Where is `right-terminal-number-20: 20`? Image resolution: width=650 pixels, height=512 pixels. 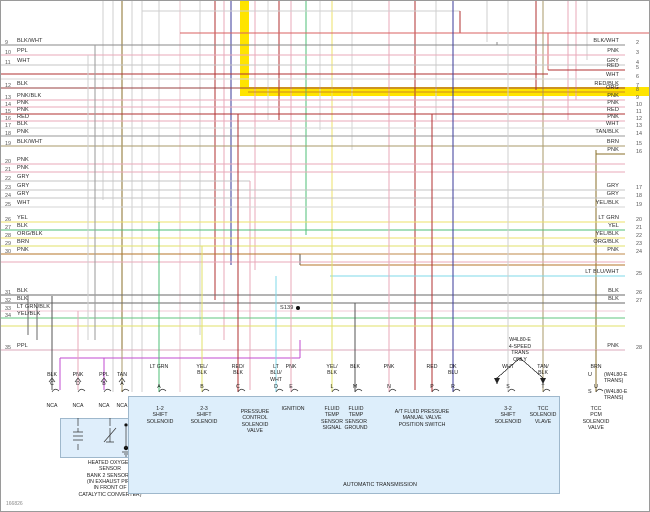
right-terminal-number-20: 20 is located at coordinates (639, 220).